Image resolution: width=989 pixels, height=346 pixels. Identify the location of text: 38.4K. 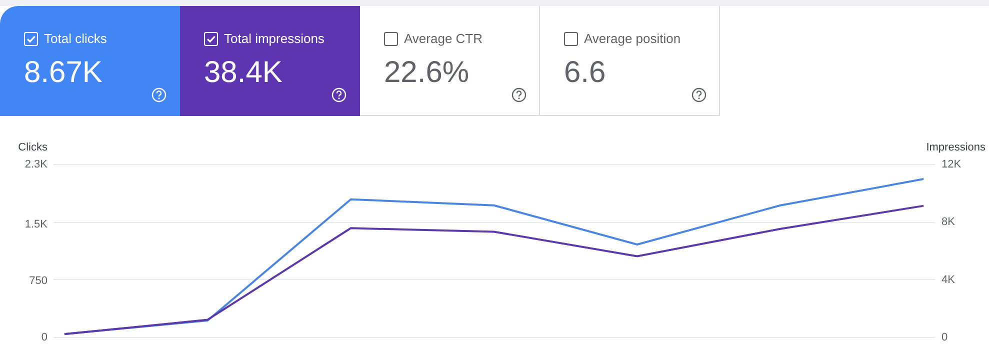
(243, 73).